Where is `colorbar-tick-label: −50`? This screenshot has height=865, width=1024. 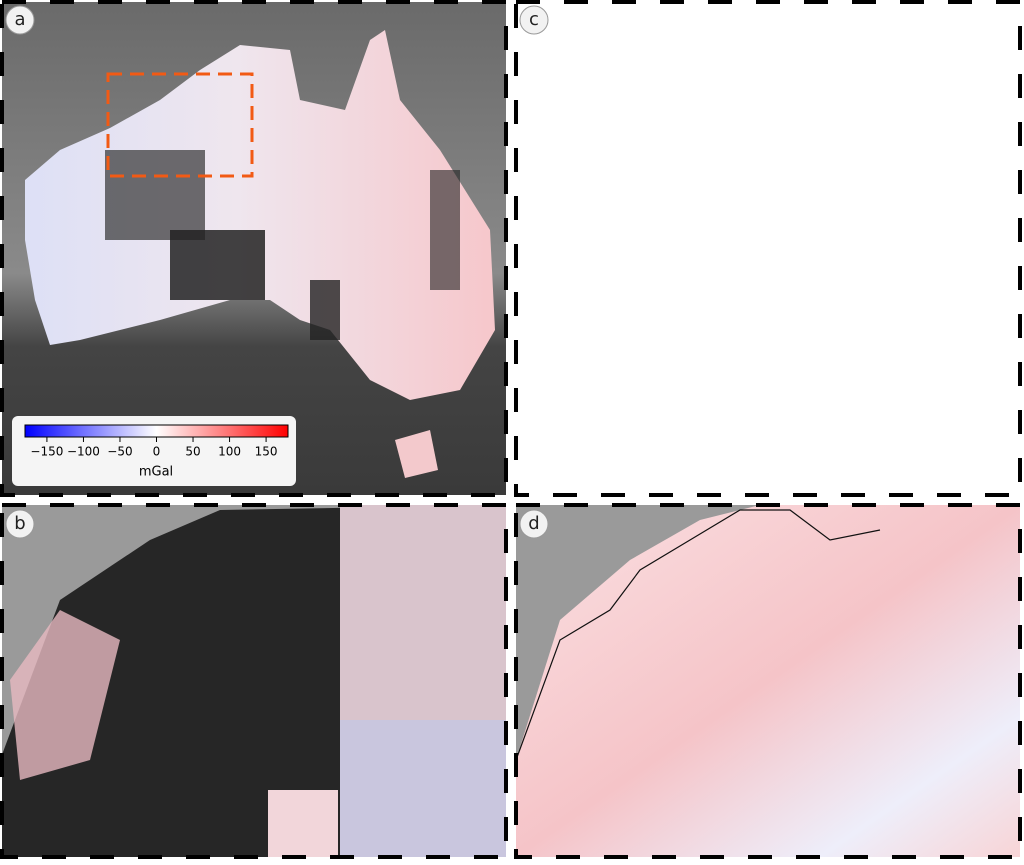 colorbar-tick-label: −50 is located at coordinates (119, 452).